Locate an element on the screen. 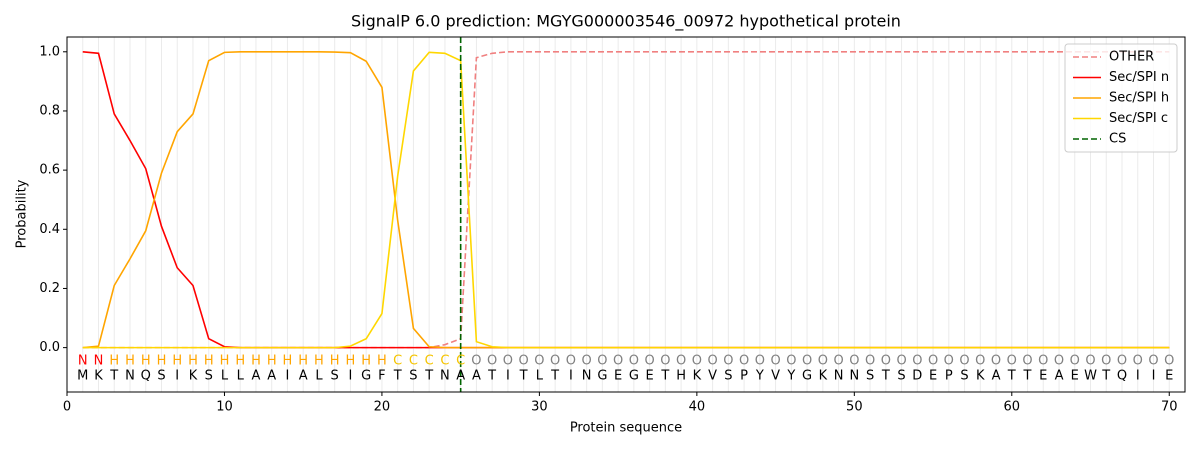 The width and height of the screenshot is (1200, 450). residue: M is located at coordinates (82, 376).